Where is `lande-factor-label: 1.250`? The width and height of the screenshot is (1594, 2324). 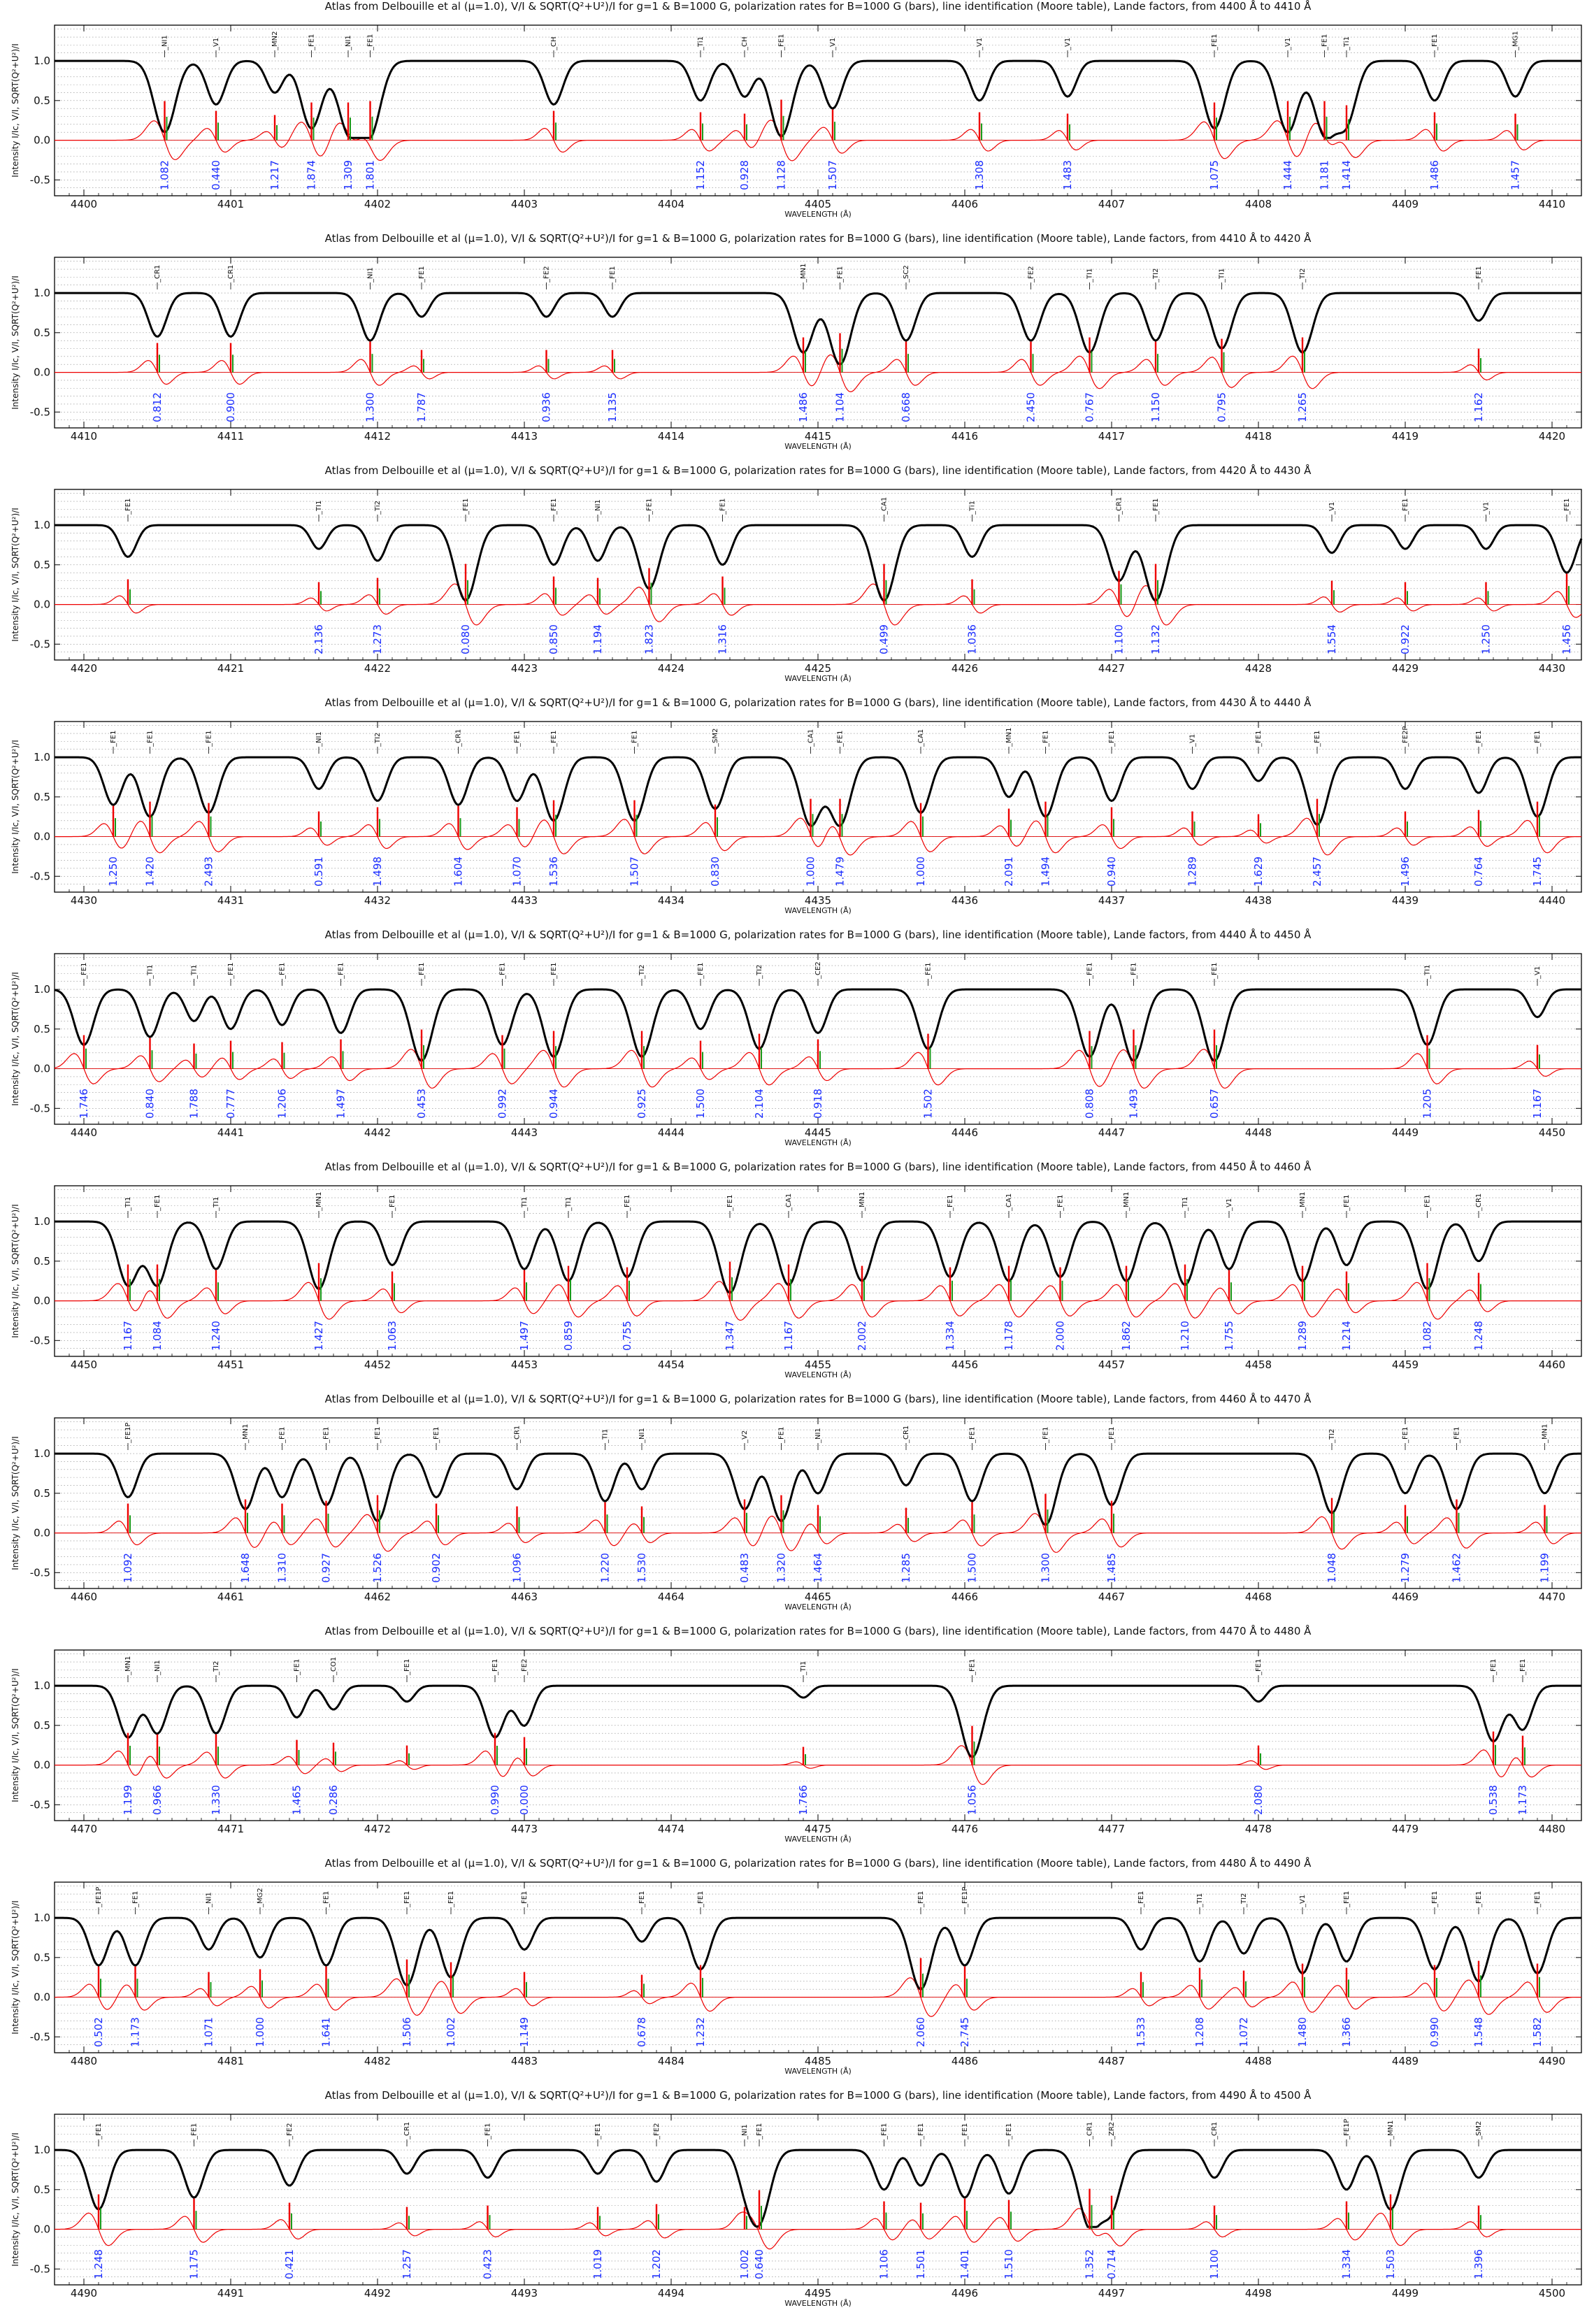 lande-factor-label: 1.250 is located at coordinates (1486, 639).